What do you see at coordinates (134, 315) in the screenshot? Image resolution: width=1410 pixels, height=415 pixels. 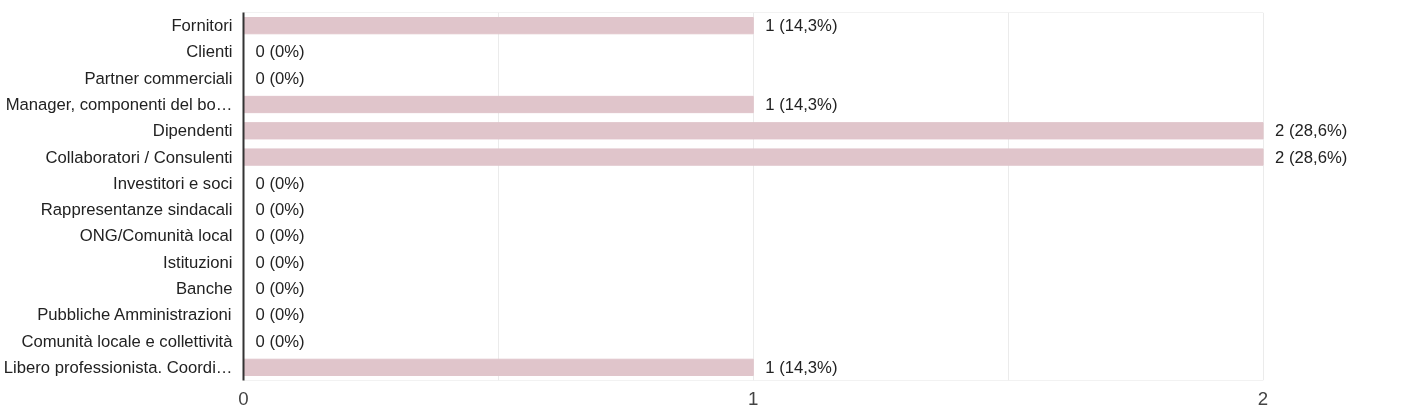 I see `y-tick-label: Pubbliche Amministrazioni` at bounding box center [134, 315].